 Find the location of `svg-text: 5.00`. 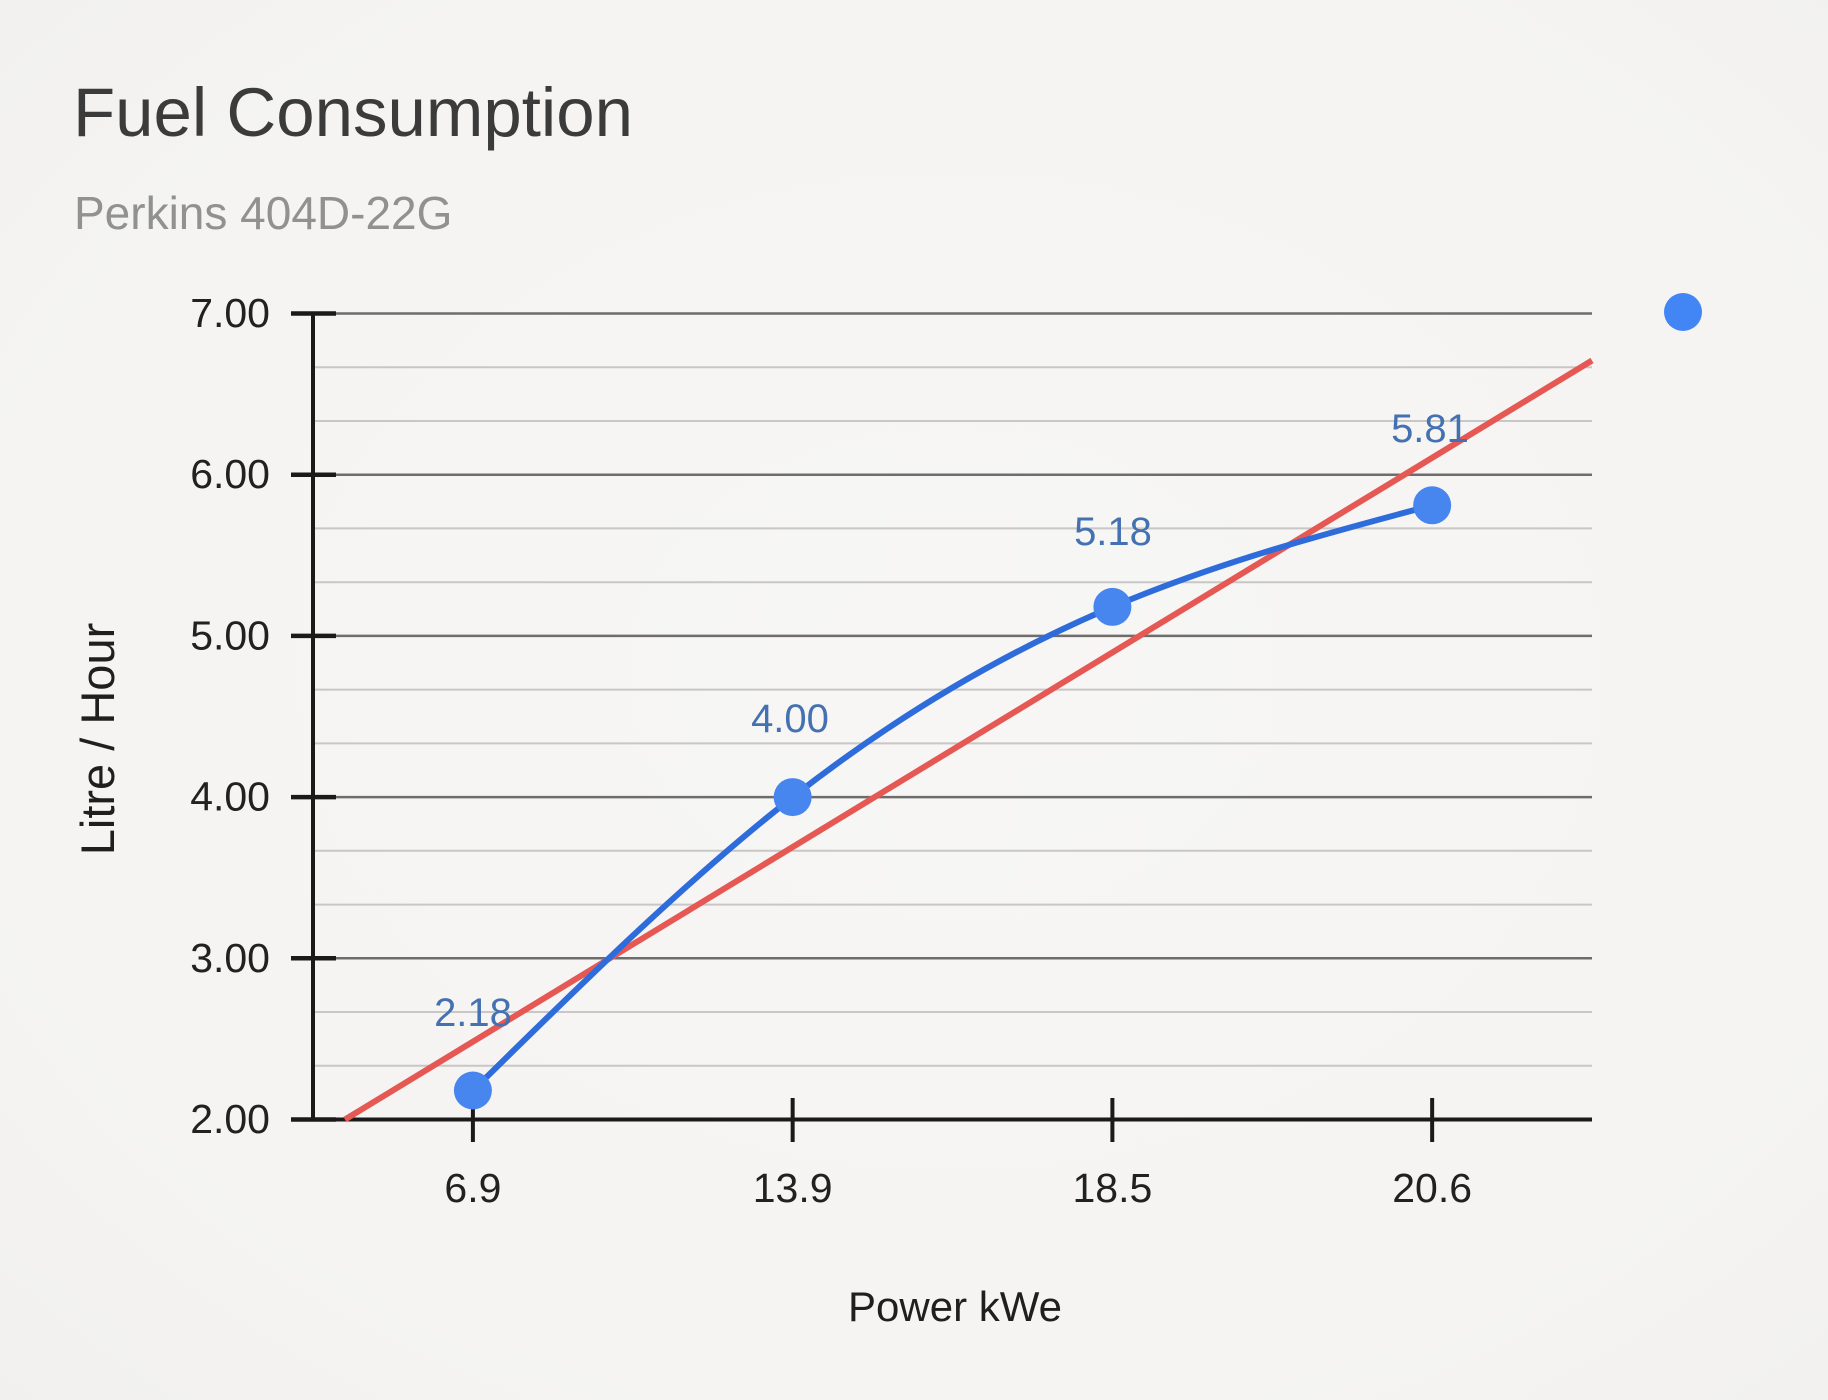

svg-text: 5.00 is located at coordinates (230, 635).